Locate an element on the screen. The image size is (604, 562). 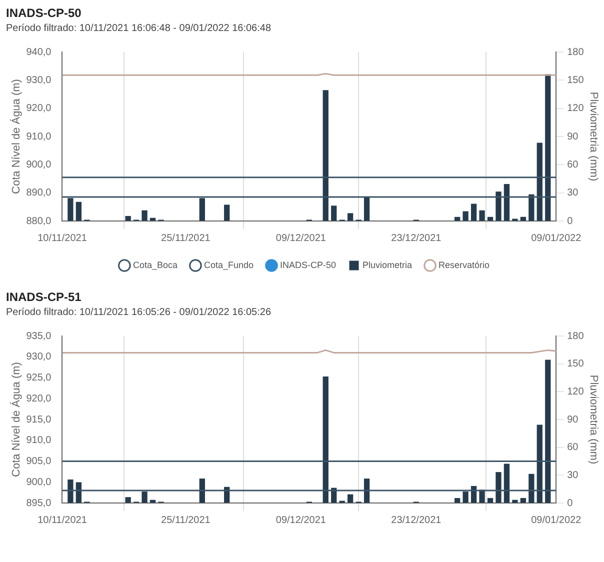
y-tick-label: 935,0 is located at coordinates (39, 336).